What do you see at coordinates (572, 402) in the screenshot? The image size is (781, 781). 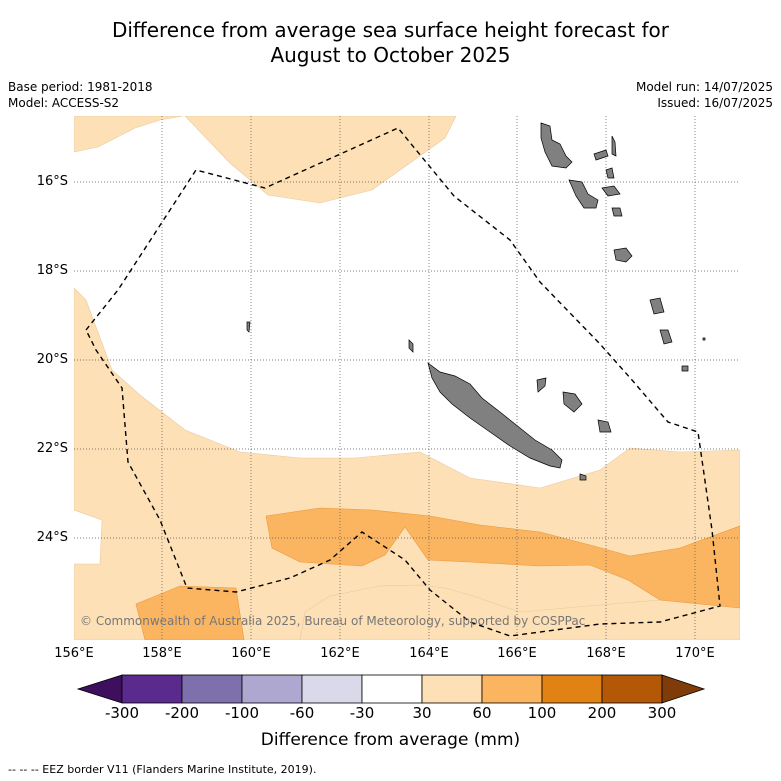 I see `loyalty-island-lifou` at bounding box center [572, 402].